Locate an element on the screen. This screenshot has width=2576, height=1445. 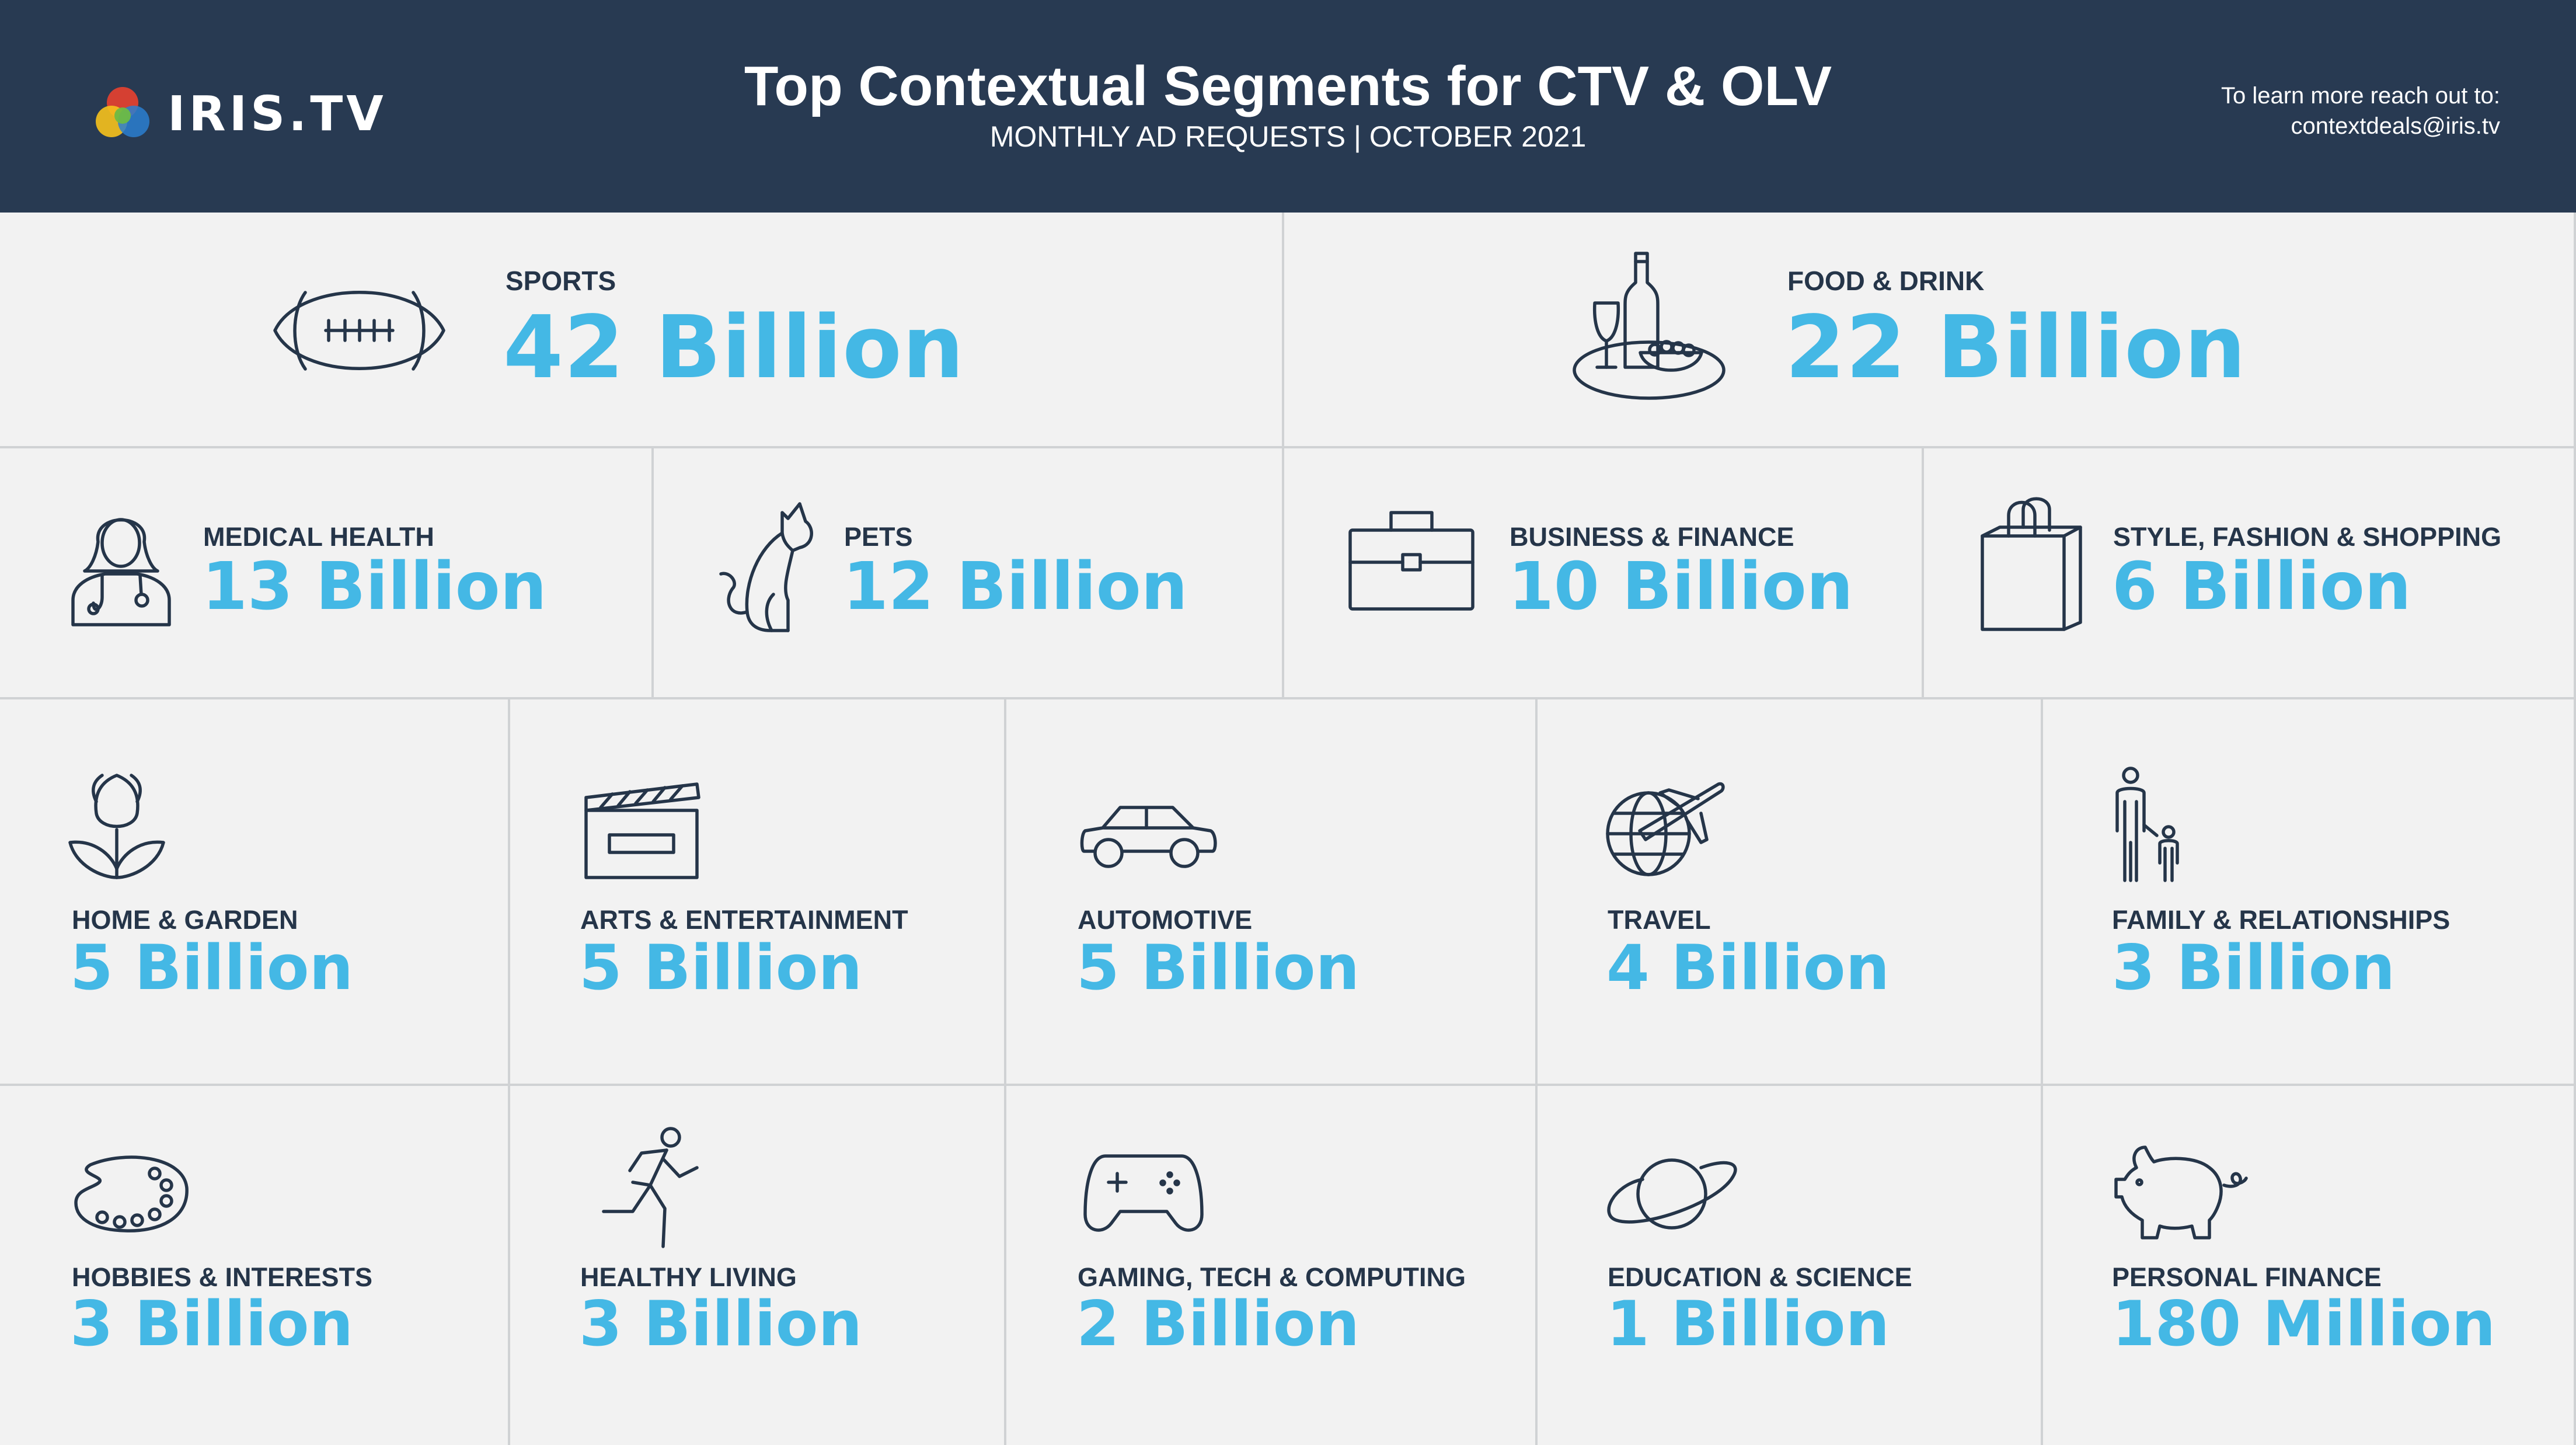
segment-value: 2 Billion is located at coordinates (1218, 1324).